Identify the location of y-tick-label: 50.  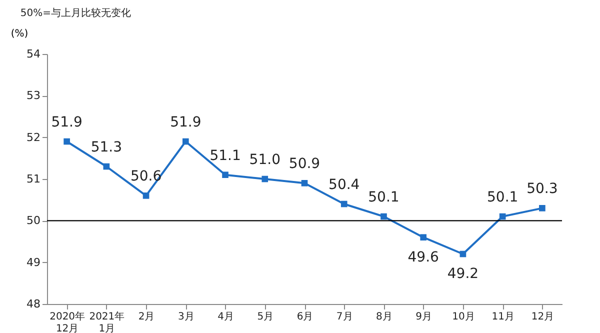
(33, 221).